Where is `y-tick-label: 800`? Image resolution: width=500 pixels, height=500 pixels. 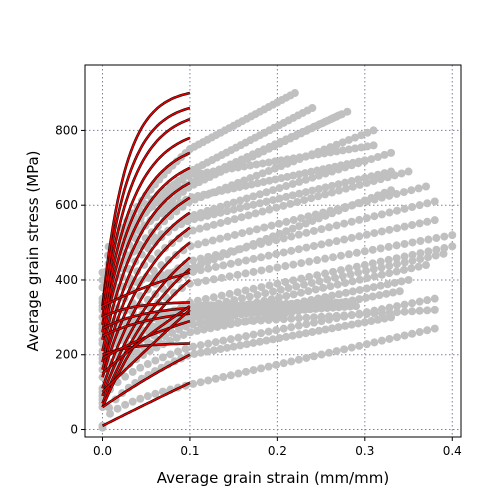 y-tick-label: 800 is located at coordinates (66, 130).